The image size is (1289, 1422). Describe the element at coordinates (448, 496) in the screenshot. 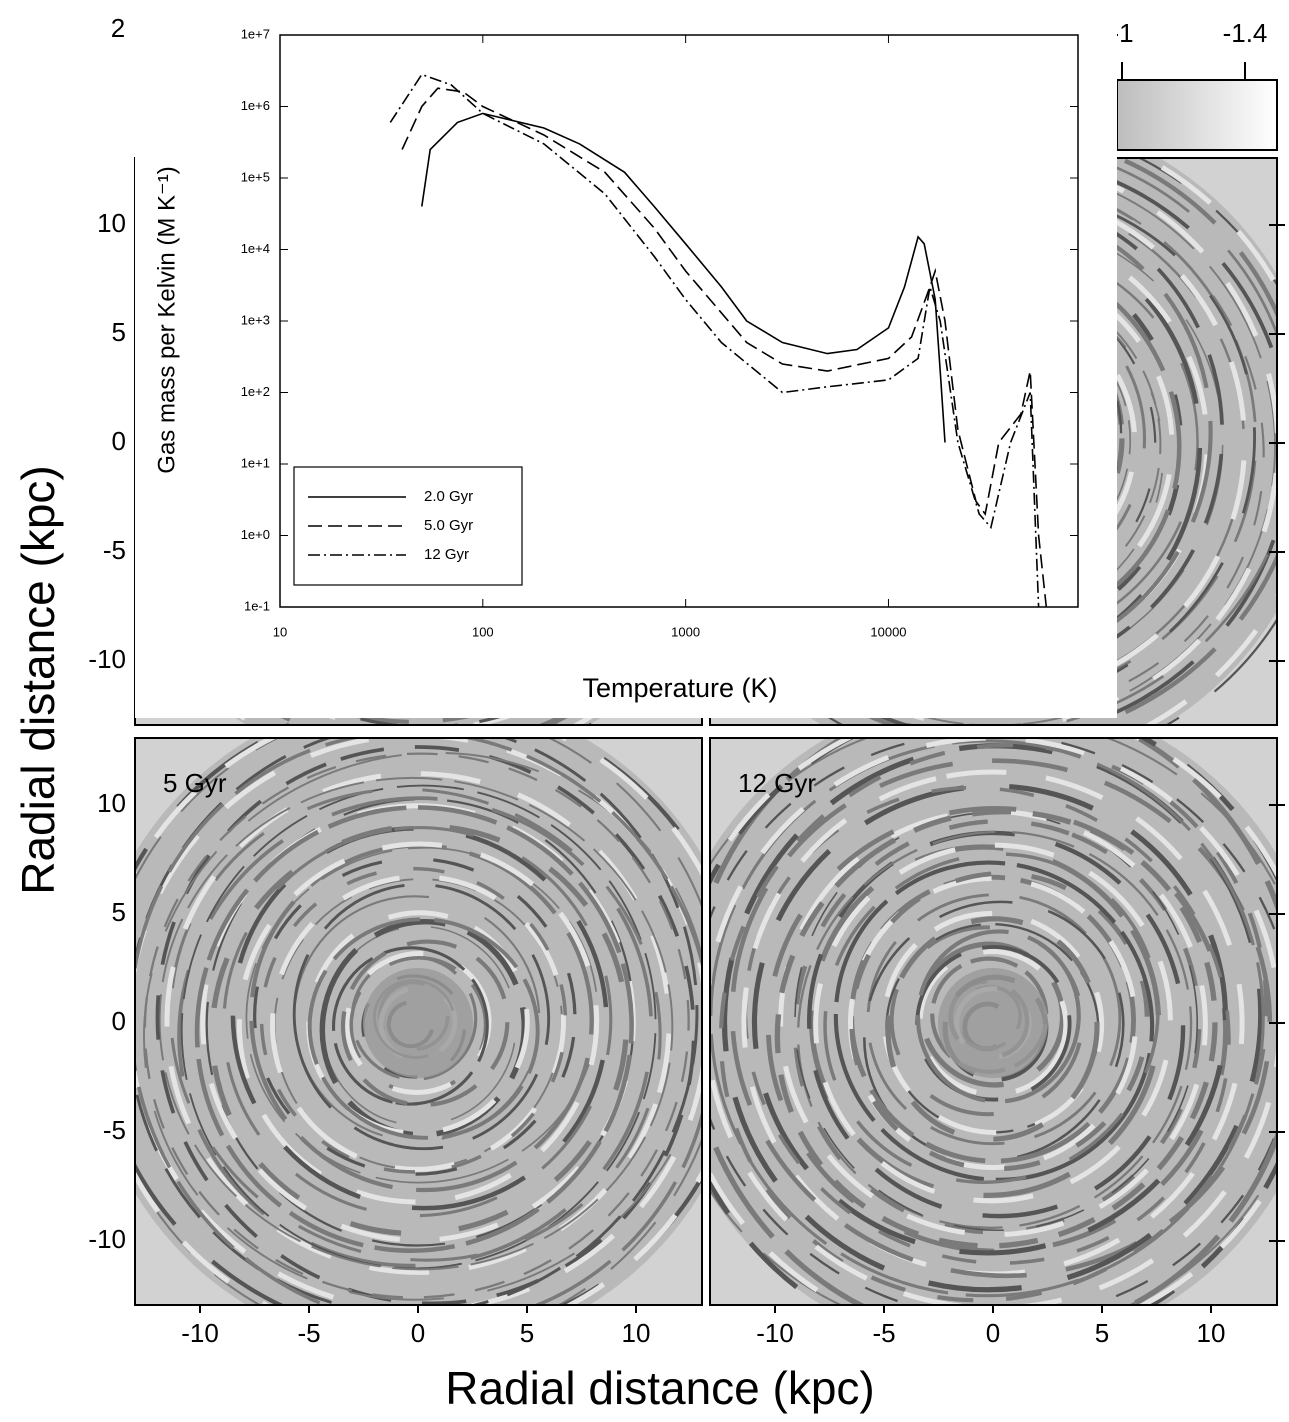

I see `legend-label: 2.0 Gyr` at that location.